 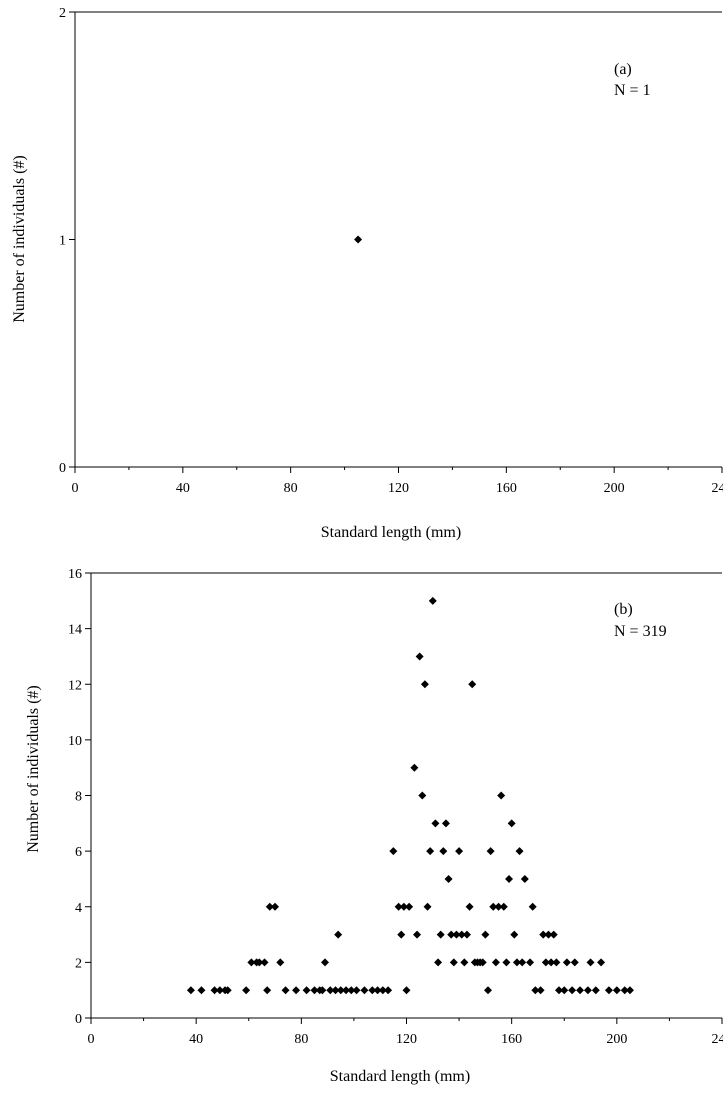 I want to click on panel-b-x-tick-label: 80, so click(x=301, y=1039).